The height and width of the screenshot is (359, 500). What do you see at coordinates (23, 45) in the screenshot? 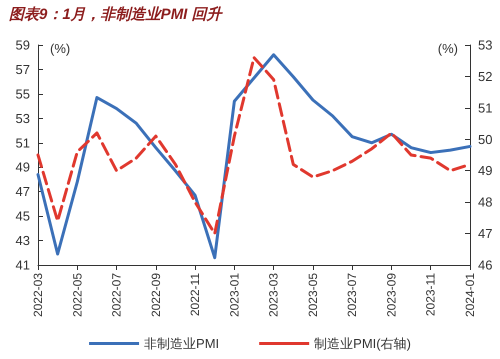
I see `y-tick-label: 59` at bounding box center [23, 45].